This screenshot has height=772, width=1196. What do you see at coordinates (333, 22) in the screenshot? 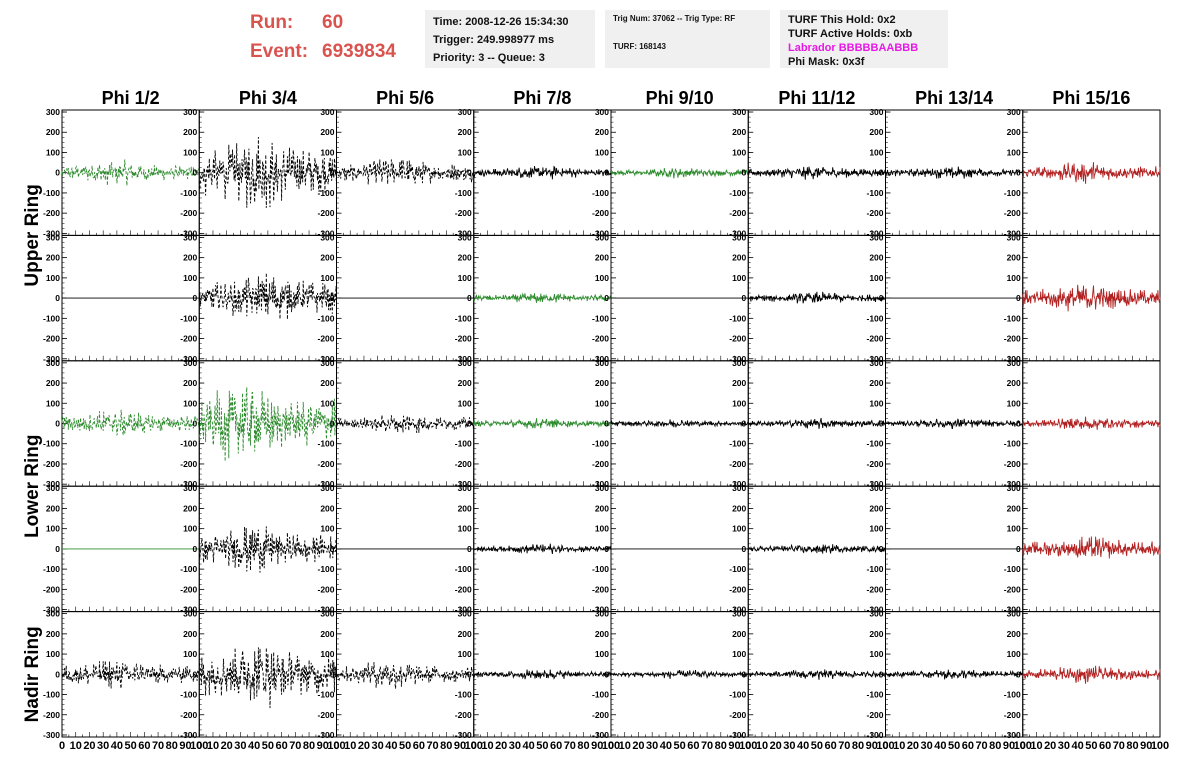
I see `run-value: 60` at bounding box center [333, 22].